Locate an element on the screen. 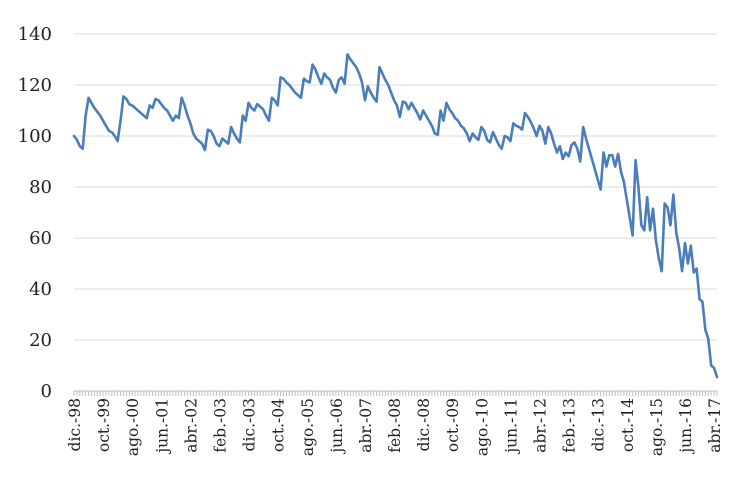 The height and width of the screenshot is (495, 734). x-tick-label: oct.-99 is located at coordinates (104, 425).